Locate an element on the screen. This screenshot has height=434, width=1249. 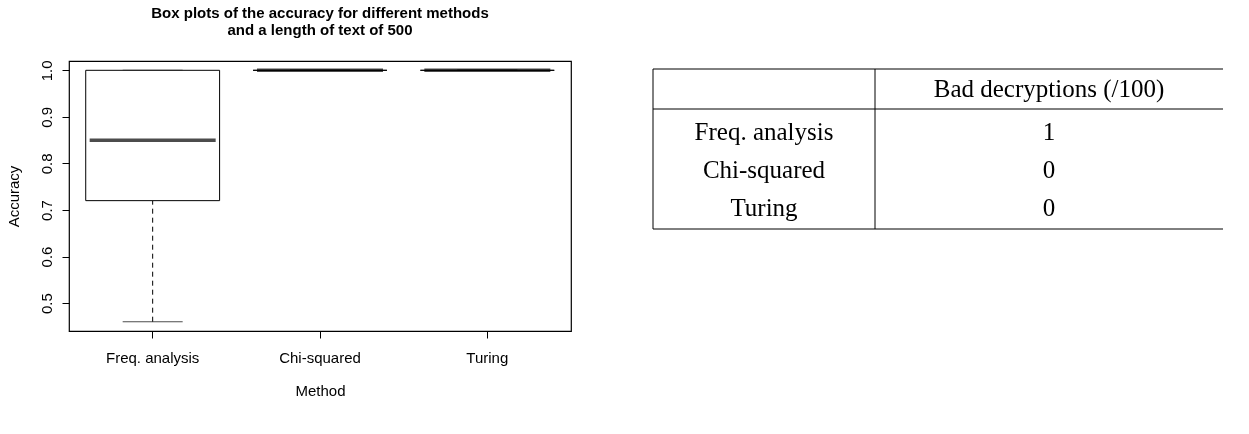
text: Bad decryptions (/100) is located at coordinates (1049, 89).